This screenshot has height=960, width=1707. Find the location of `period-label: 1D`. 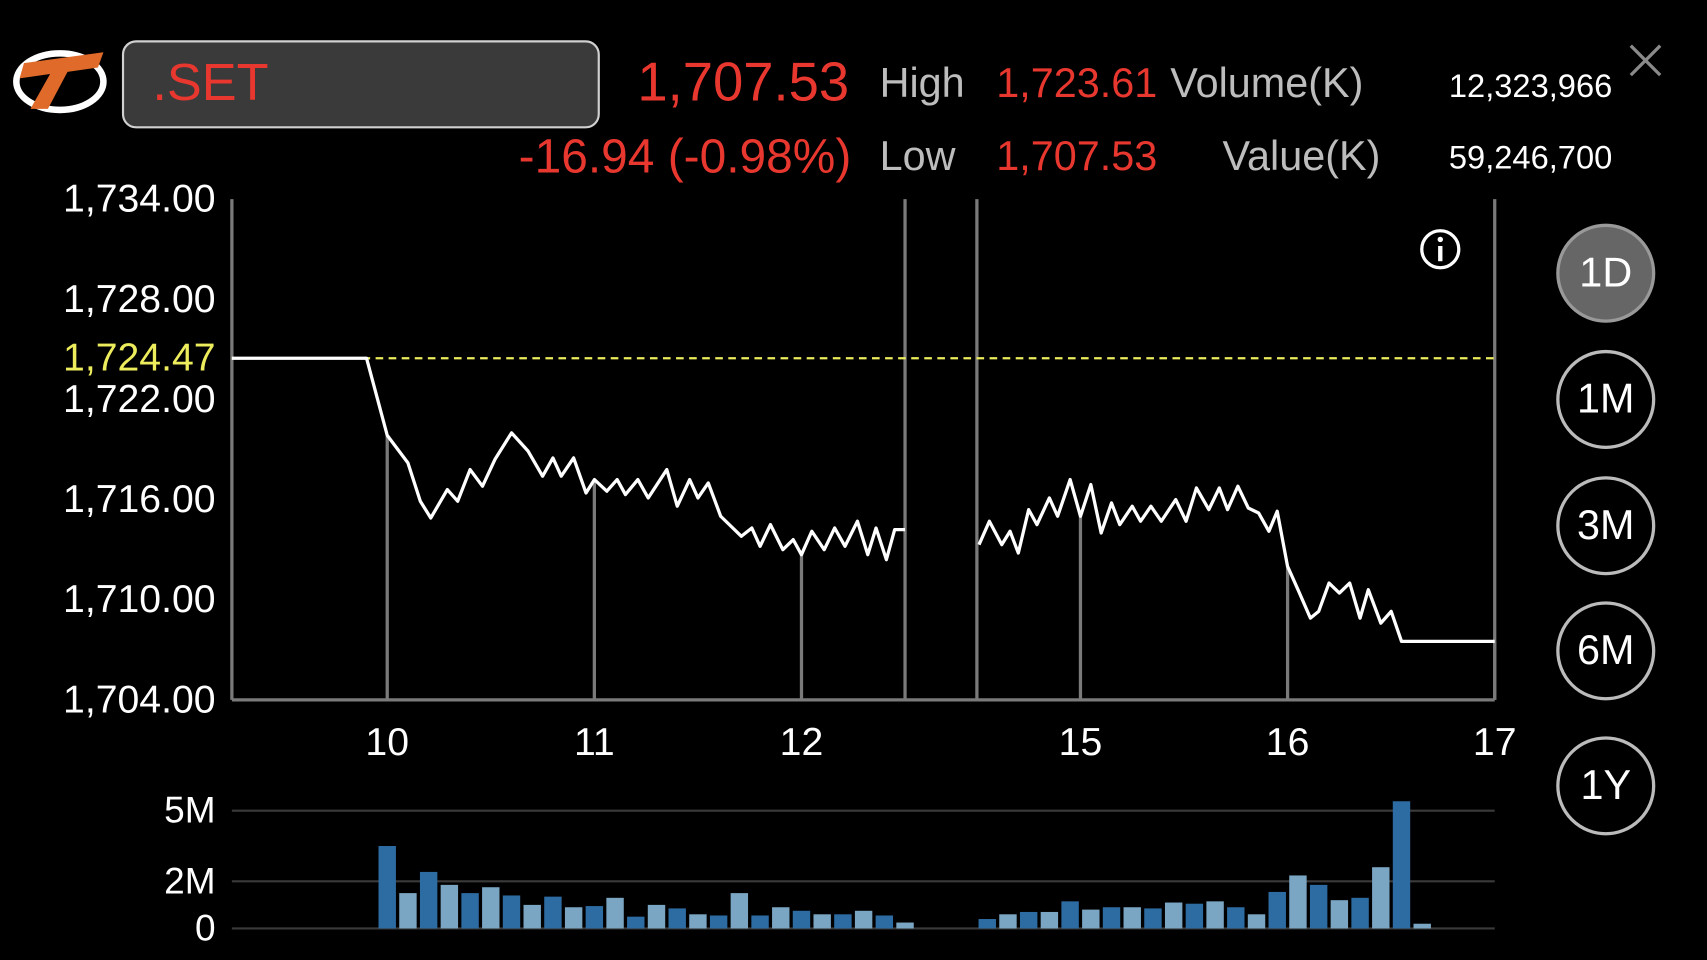

period-label: 1D is located at coordinates (1605, 272).